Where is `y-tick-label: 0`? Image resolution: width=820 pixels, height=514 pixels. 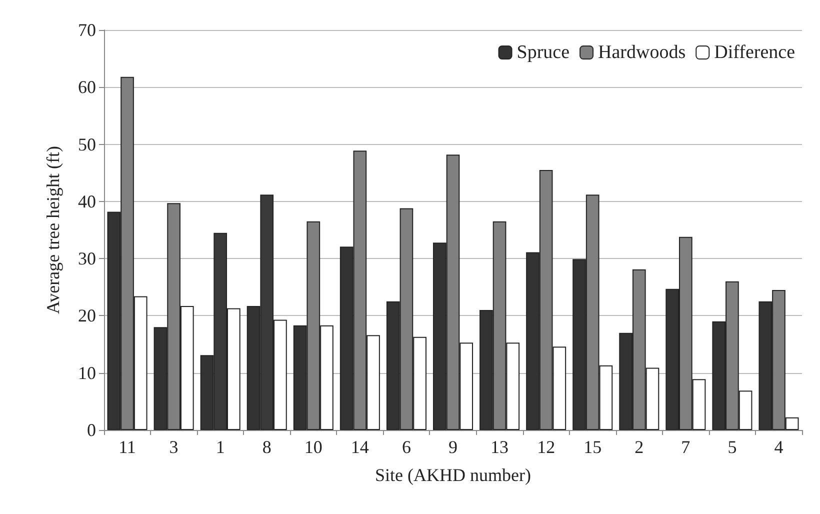
y-tick-label: 0 is located at coordinates (91, 430).